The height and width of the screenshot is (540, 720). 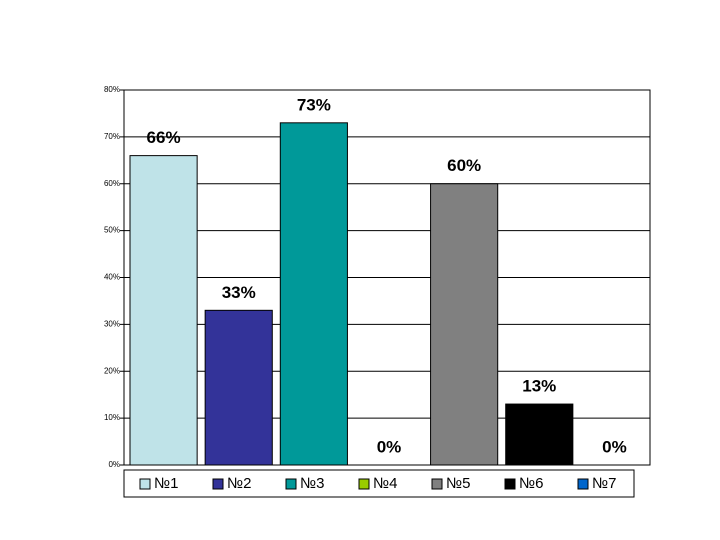 What do you see at coordinates (531, 483) in the screenshot?
I see `legend-label: №6` at bounding box center [531, 483].